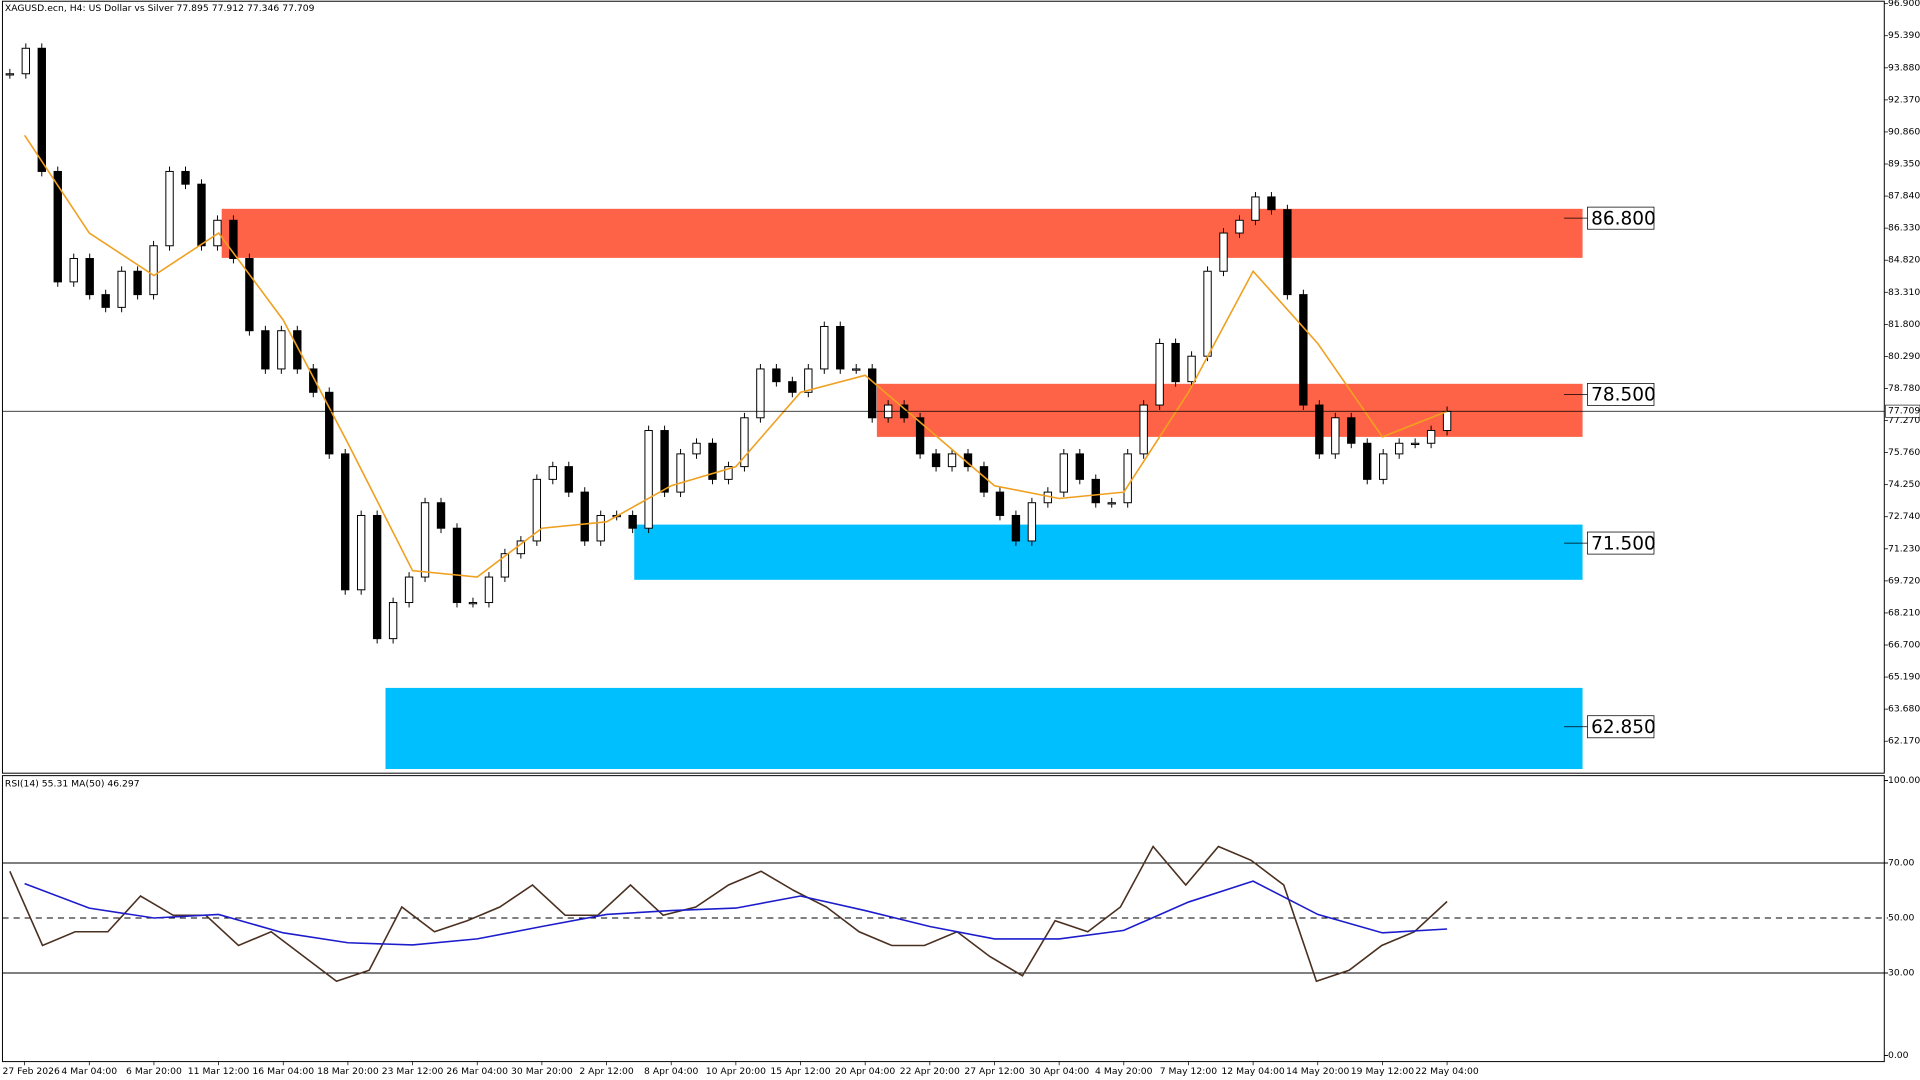  What do you see at coordinates (1904, 131) in the screenshot?
I see `y-tick-label: 90.860` at bounding box center [1904, 131].